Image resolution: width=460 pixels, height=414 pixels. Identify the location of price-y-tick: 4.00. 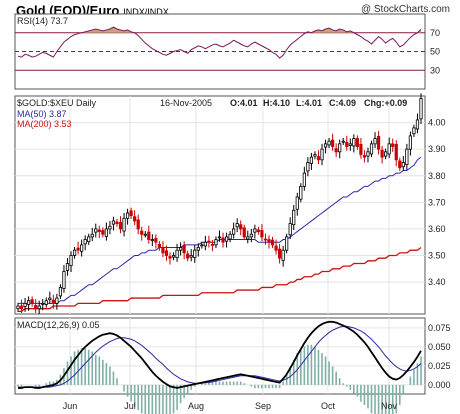
(437, 123).